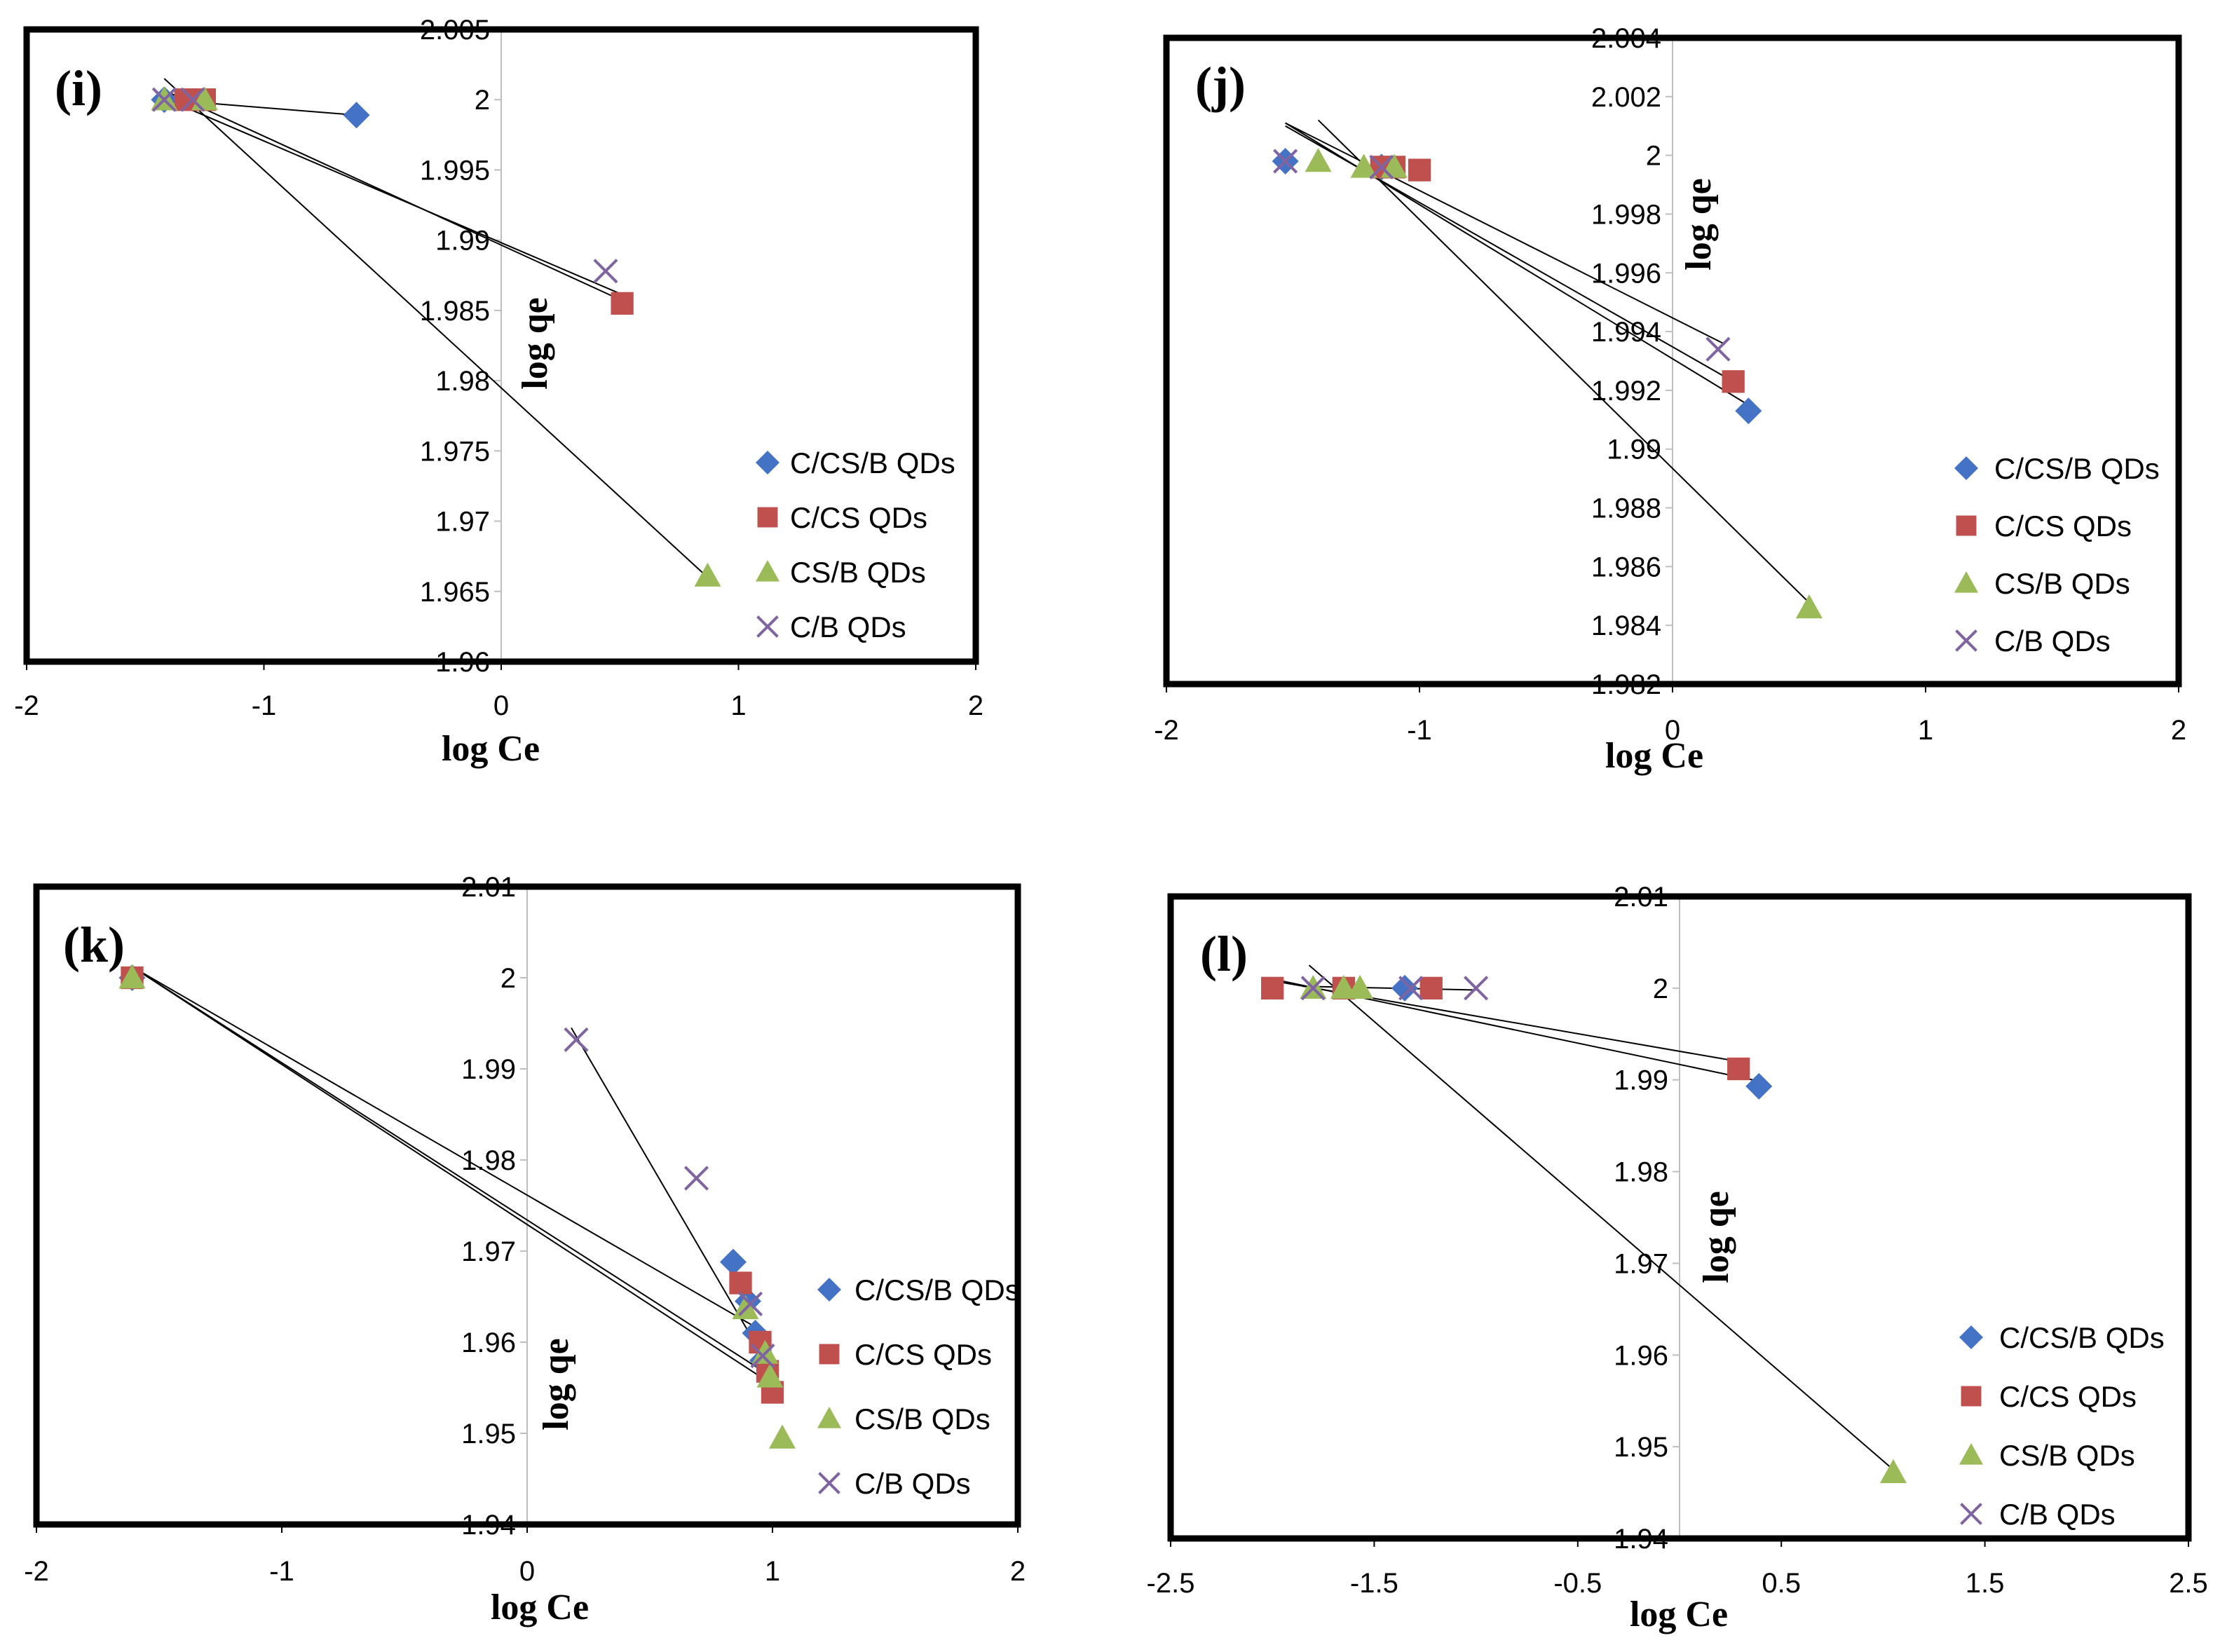 The image size is (2220, 1652). Describe the element at coordinates (1966, 640) in the screenshot. I see `legend-marker-stroke-b` at that location.